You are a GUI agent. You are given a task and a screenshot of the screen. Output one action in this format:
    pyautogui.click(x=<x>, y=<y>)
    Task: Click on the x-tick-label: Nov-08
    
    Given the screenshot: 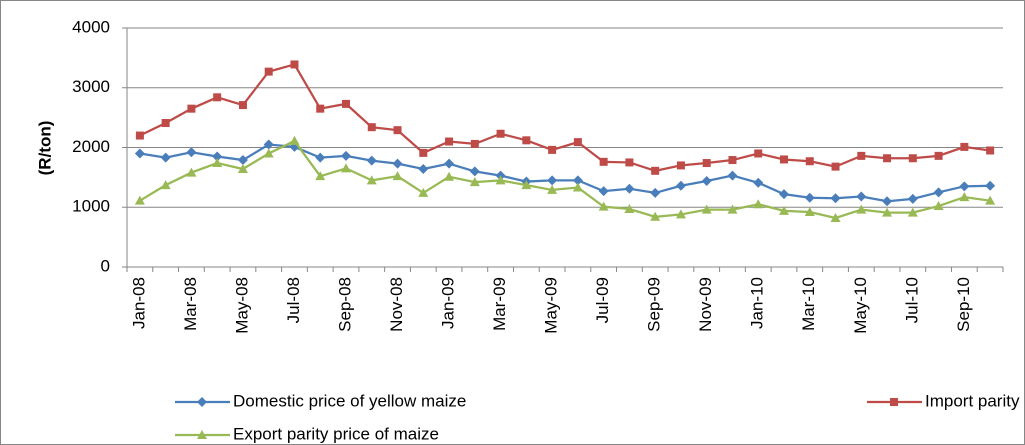 What is the action you would take?
    pyautogui.click(x=396, y=304)
    